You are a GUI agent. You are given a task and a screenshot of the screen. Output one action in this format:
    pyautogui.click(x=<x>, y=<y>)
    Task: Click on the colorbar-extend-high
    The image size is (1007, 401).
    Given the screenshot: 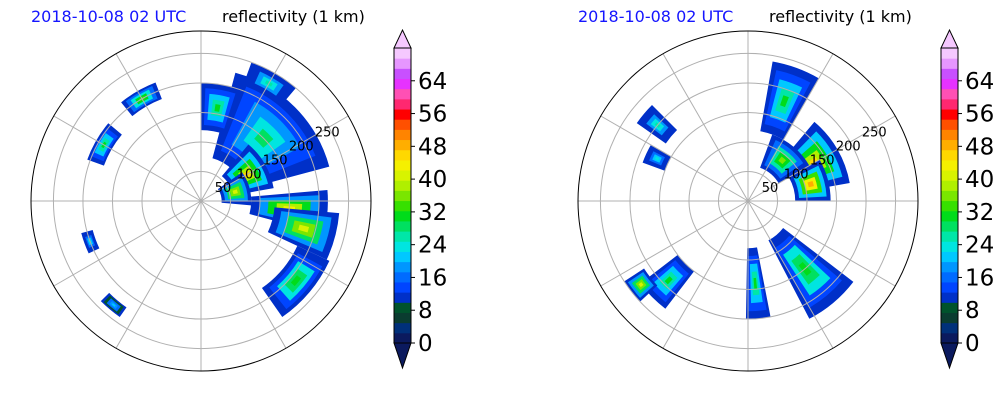 What is the action you would take?
    pyautogui.click(x=402, y=38)
    